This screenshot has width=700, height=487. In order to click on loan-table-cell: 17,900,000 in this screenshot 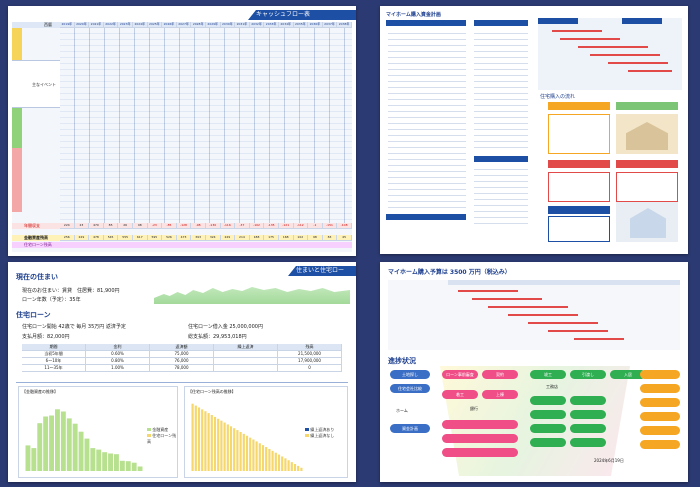, I will do `click(310, 361)`.